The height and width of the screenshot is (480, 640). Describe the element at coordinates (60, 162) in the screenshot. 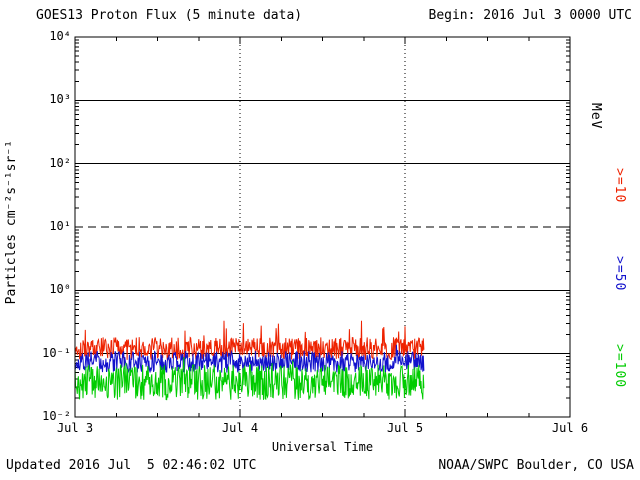

I see `y-tick-label: 10²` at that location.